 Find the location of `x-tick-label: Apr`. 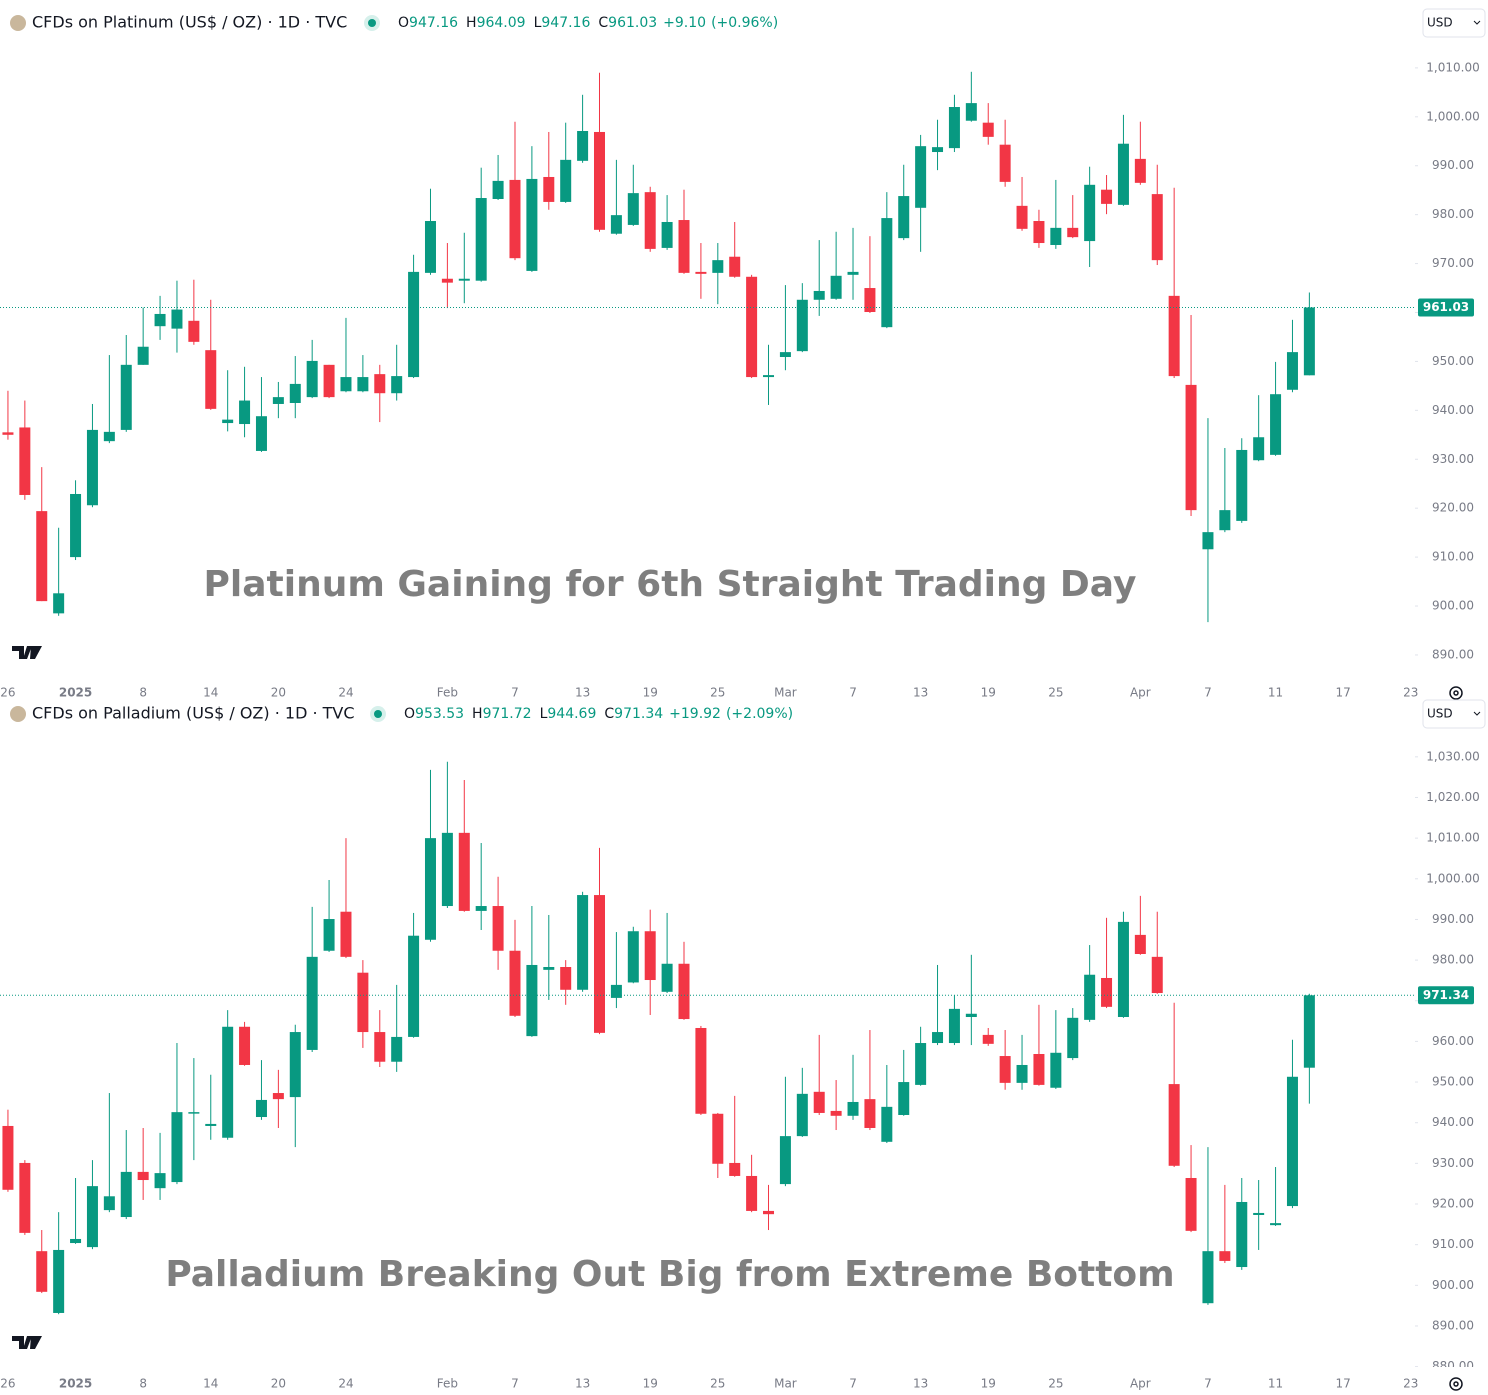

x-tick-label: Apr is located at coordinates (1140, 1384).